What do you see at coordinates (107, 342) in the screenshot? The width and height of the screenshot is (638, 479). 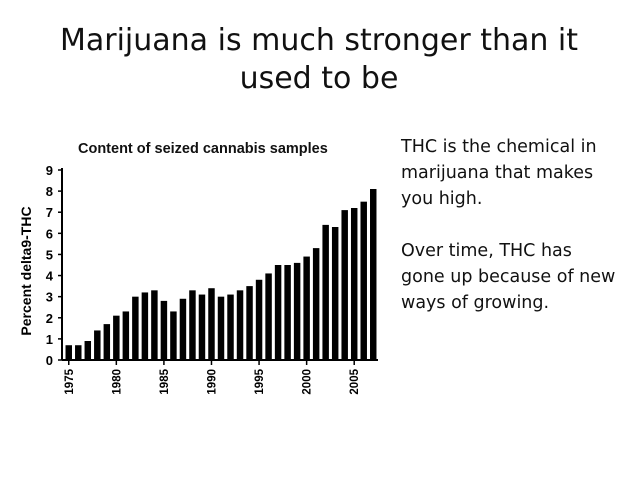 I see `bar-1979` at bounding box center [107, 342].